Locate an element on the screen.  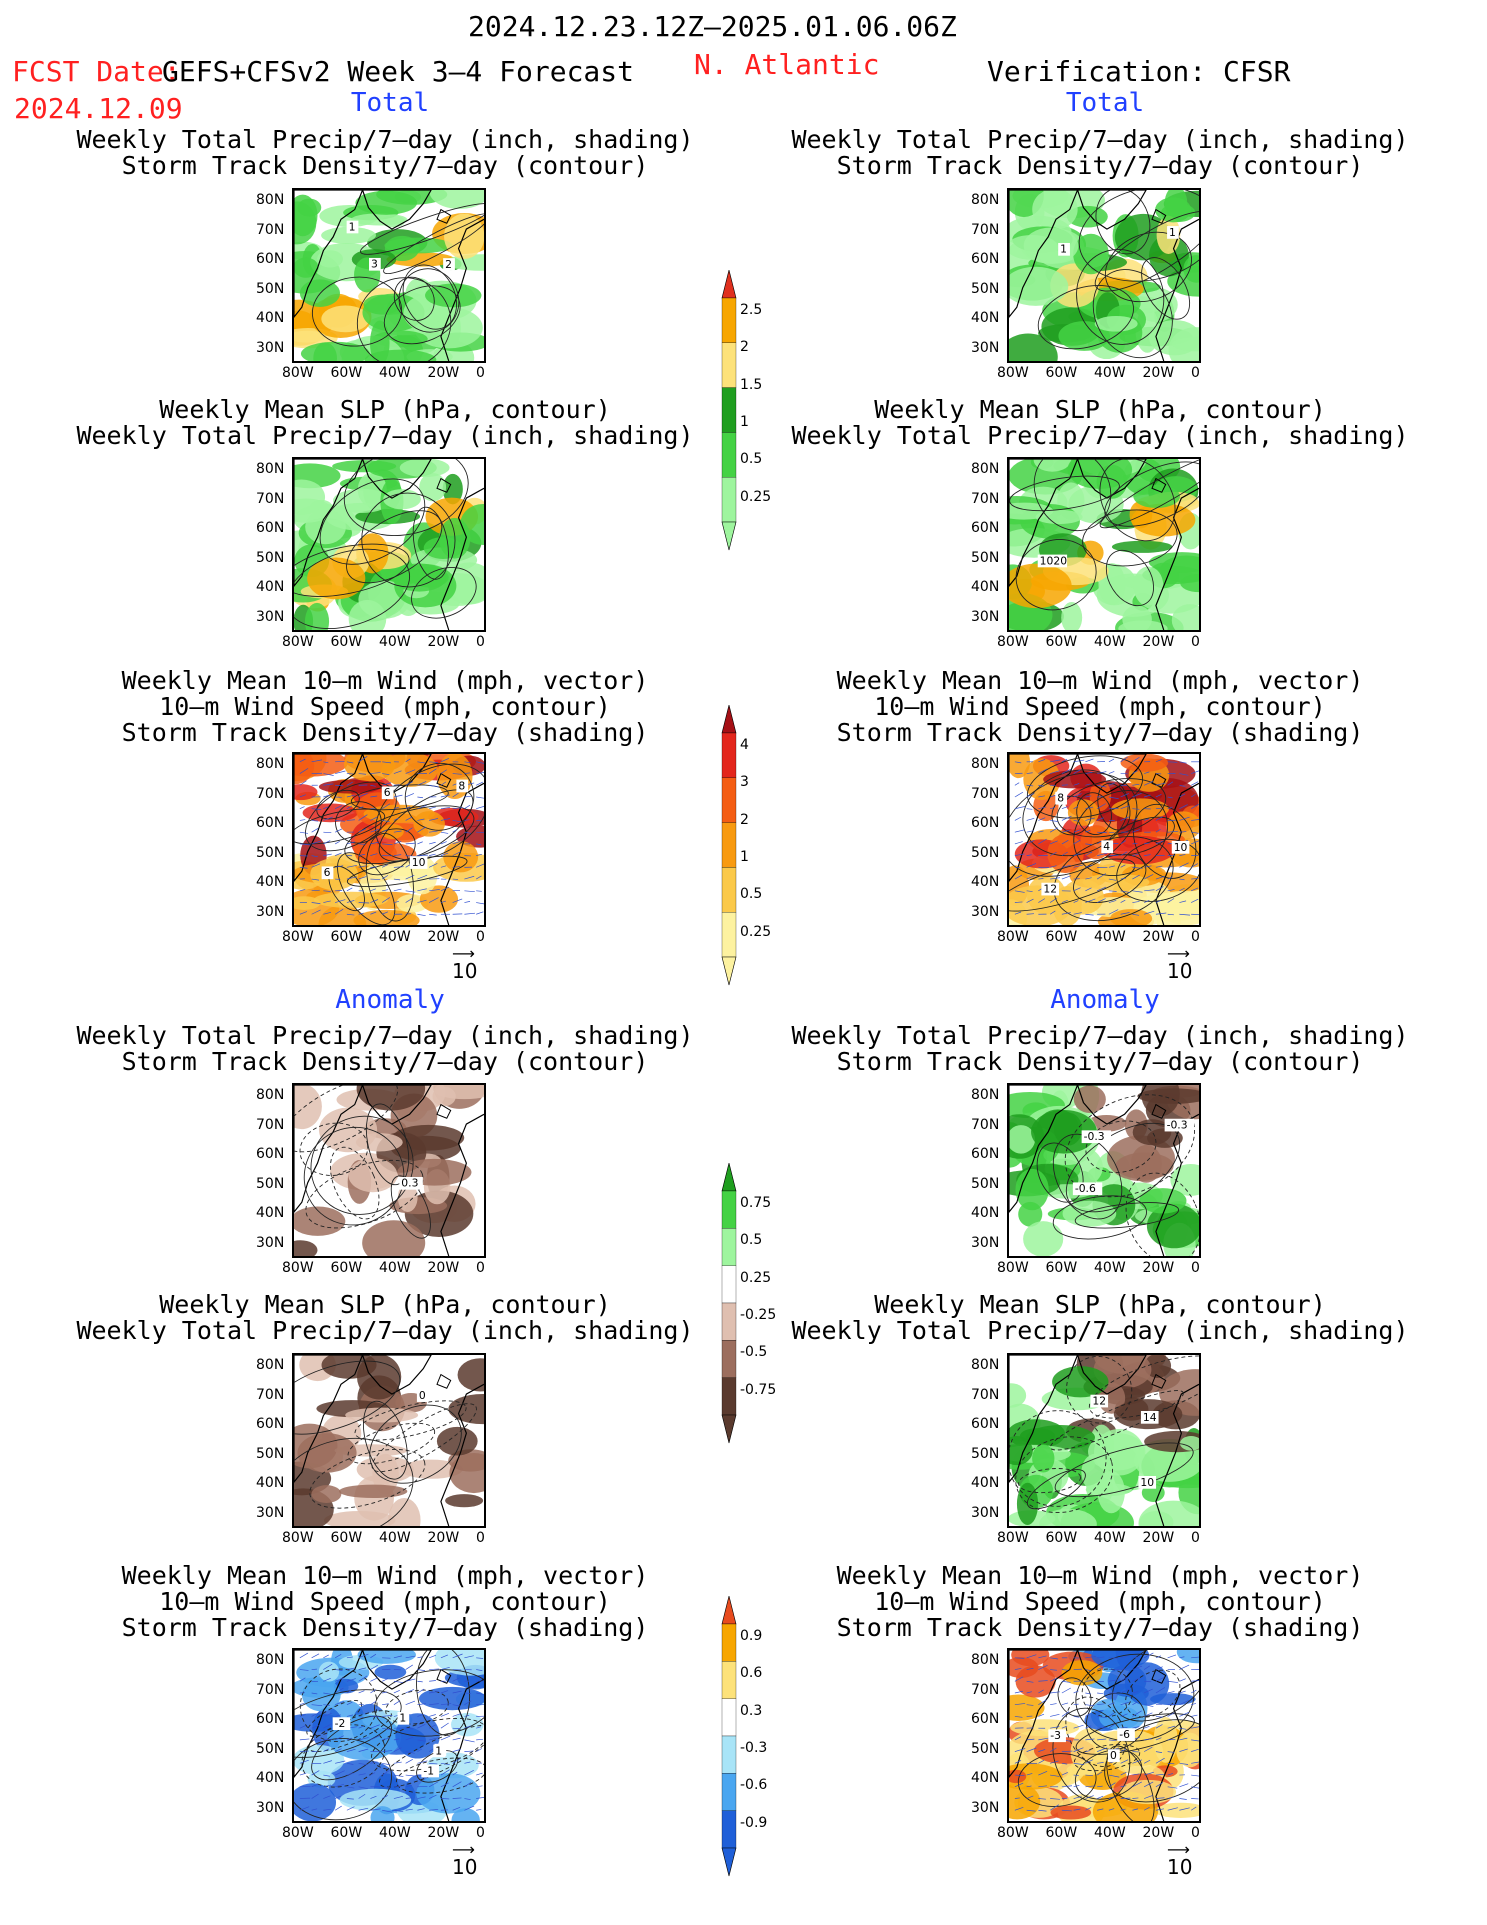
map-field-svg: 1020 is located at coordinates (1104, 544).